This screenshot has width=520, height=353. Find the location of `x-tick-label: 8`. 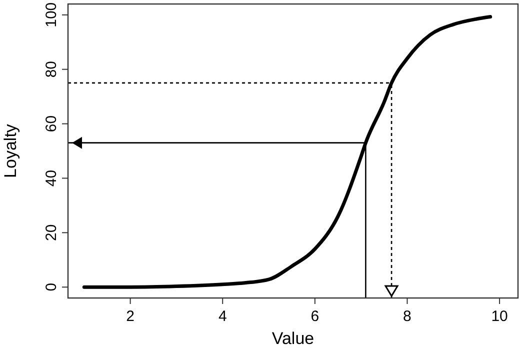

x-tick-label: 8 is located at coordinates (407, 316).